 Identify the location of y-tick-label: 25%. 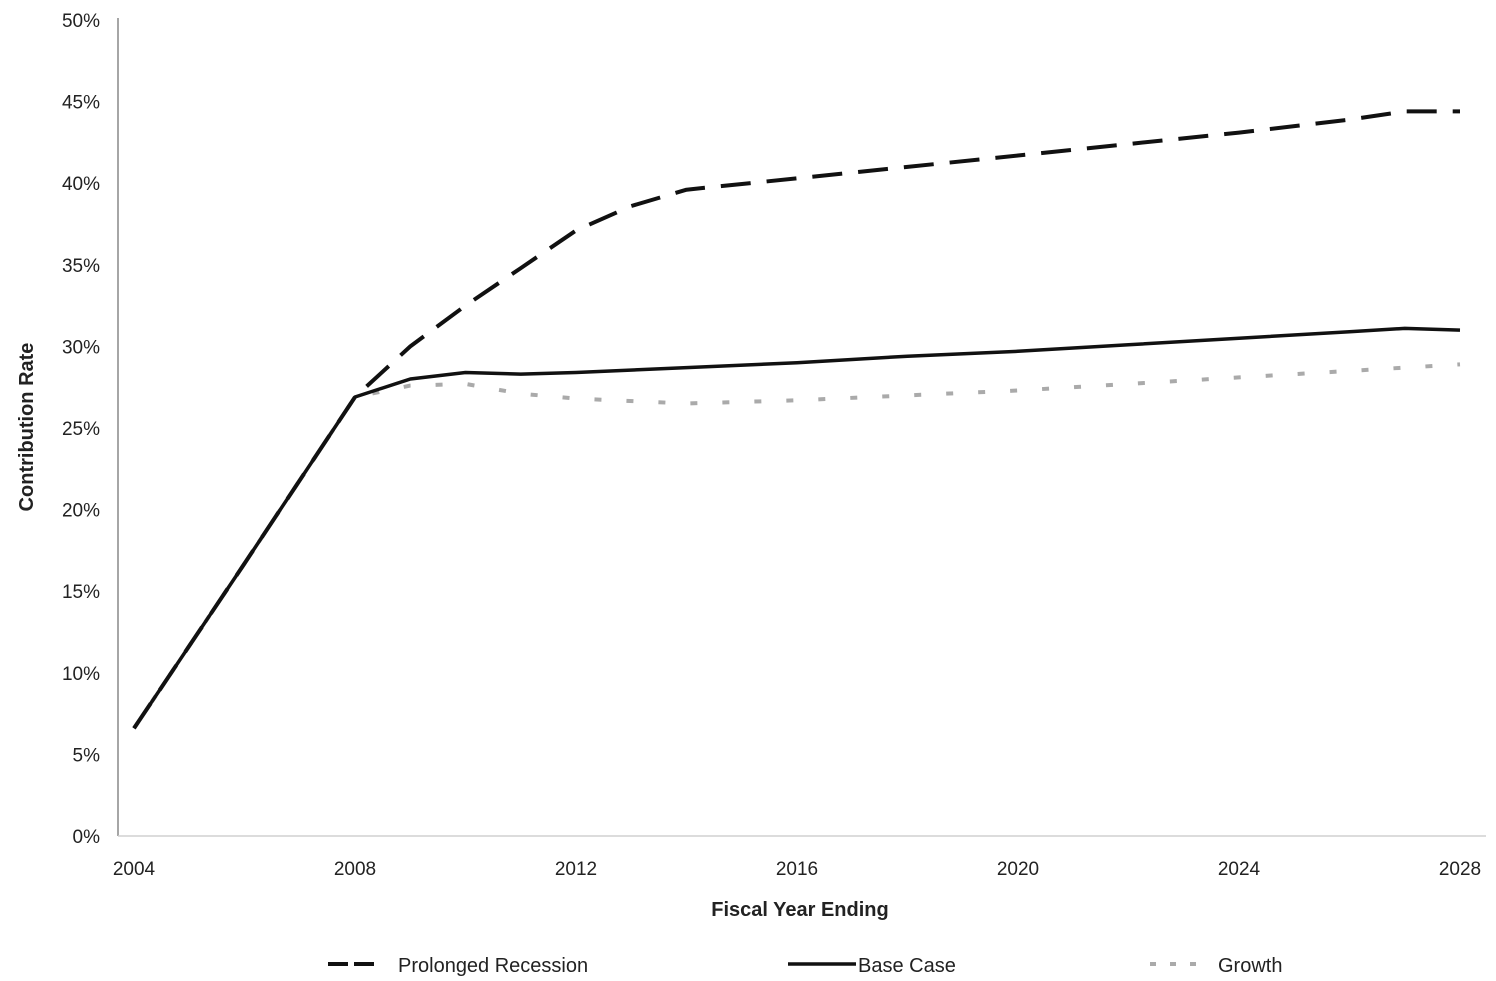
(81, 429).